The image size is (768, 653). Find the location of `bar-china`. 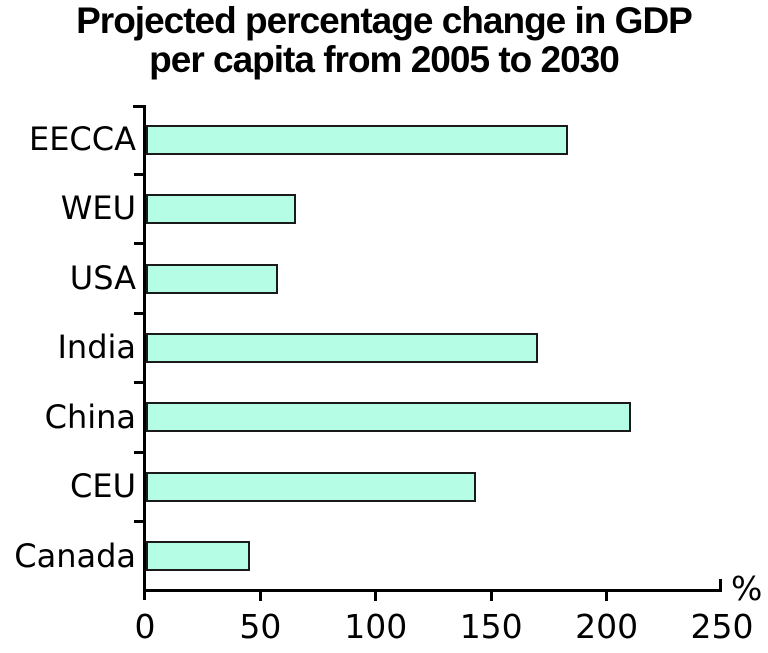

bar-china is located at coordinates (388, 417).